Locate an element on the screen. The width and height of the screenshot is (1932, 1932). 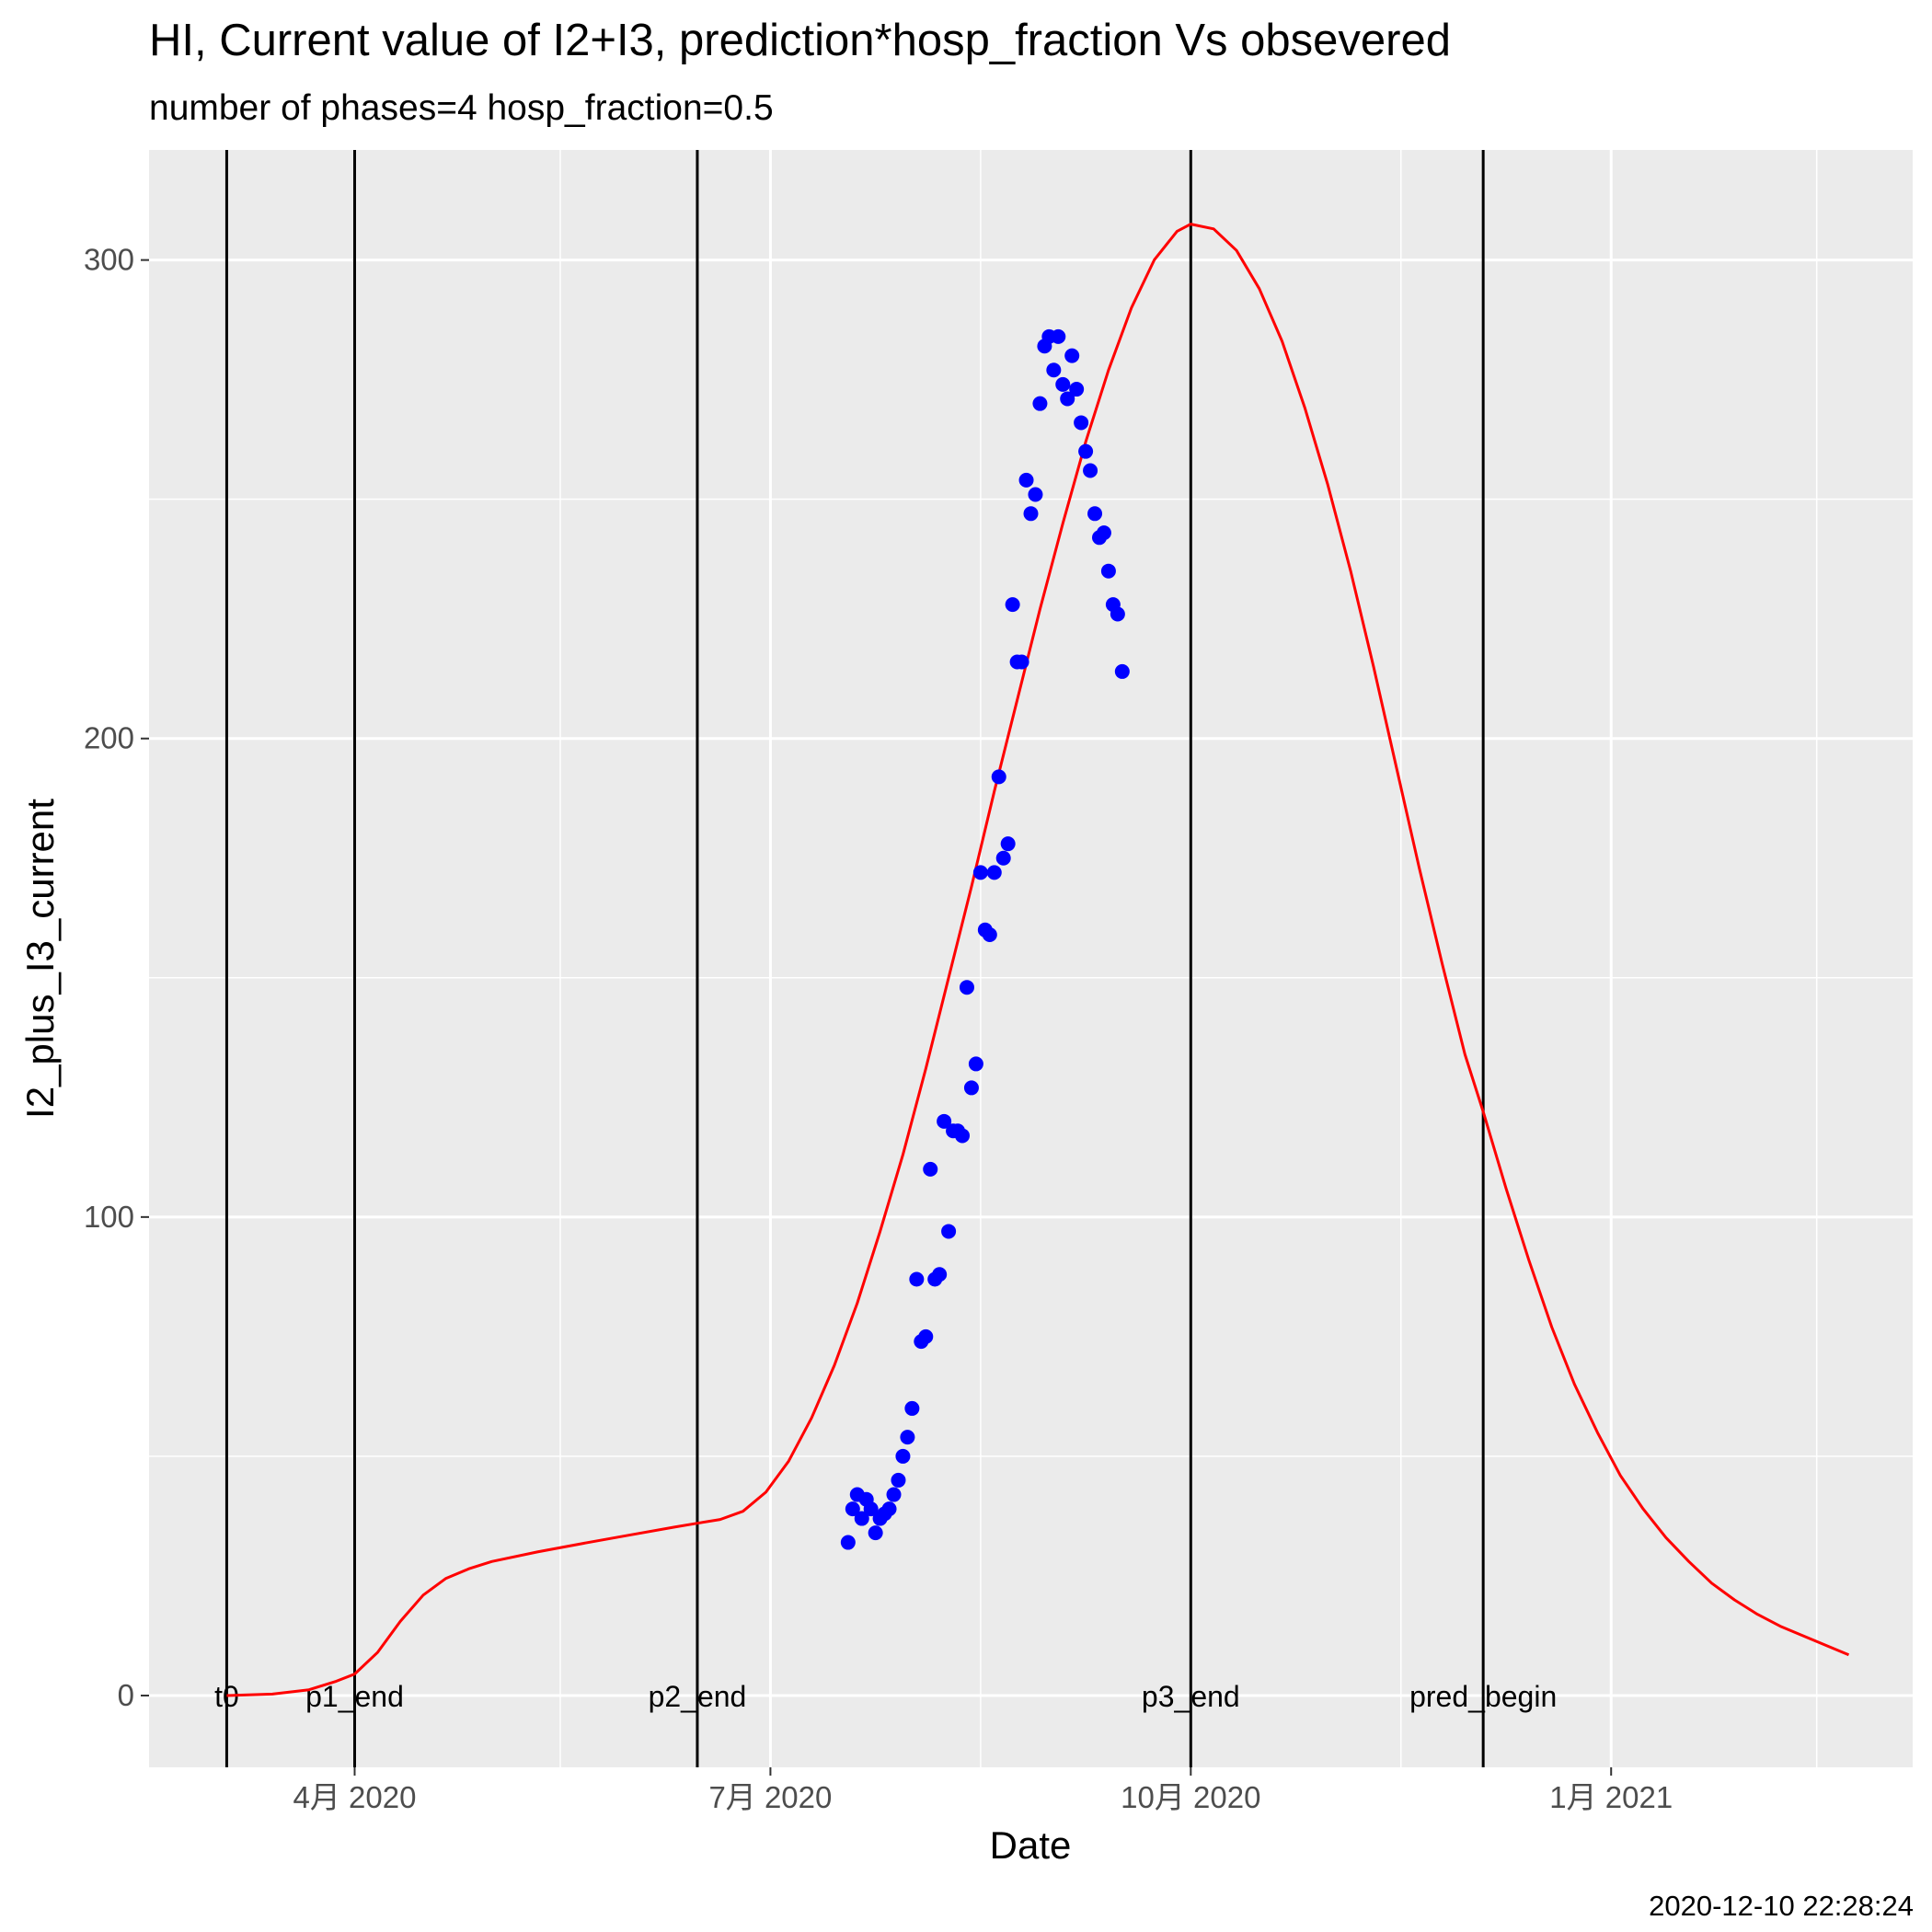
chart-subtitle: number of phases=4 hosp_fraction=0.5 is located at coordinates (461, 108).